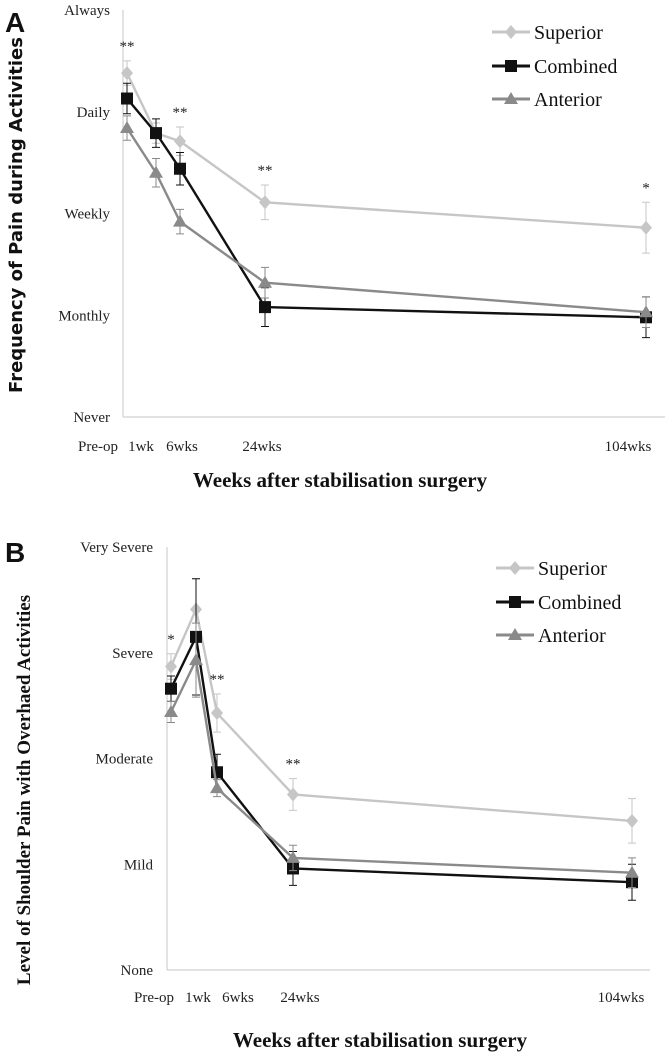 The height and width of the screenshot is (1057, 666). Describe the element at coordinates (116, 548) in the screenshot. I see `y-tick-label: Very Severe` at that location.